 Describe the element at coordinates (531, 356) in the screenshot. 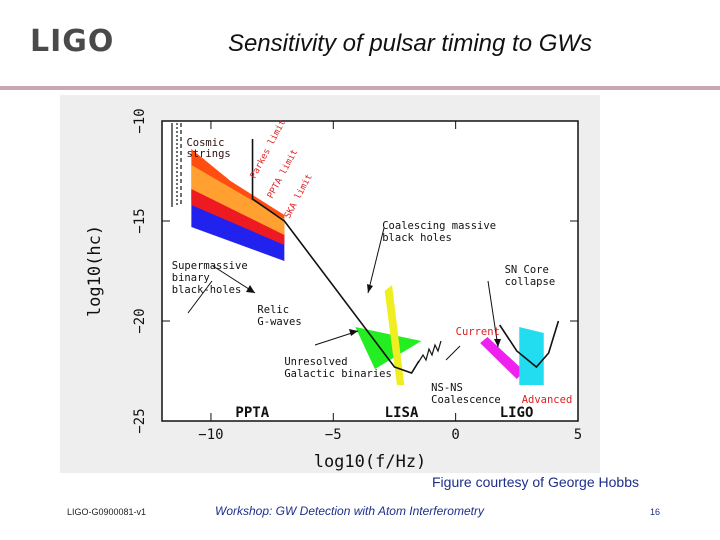

I see `region-sn-core-collapse` at that location.